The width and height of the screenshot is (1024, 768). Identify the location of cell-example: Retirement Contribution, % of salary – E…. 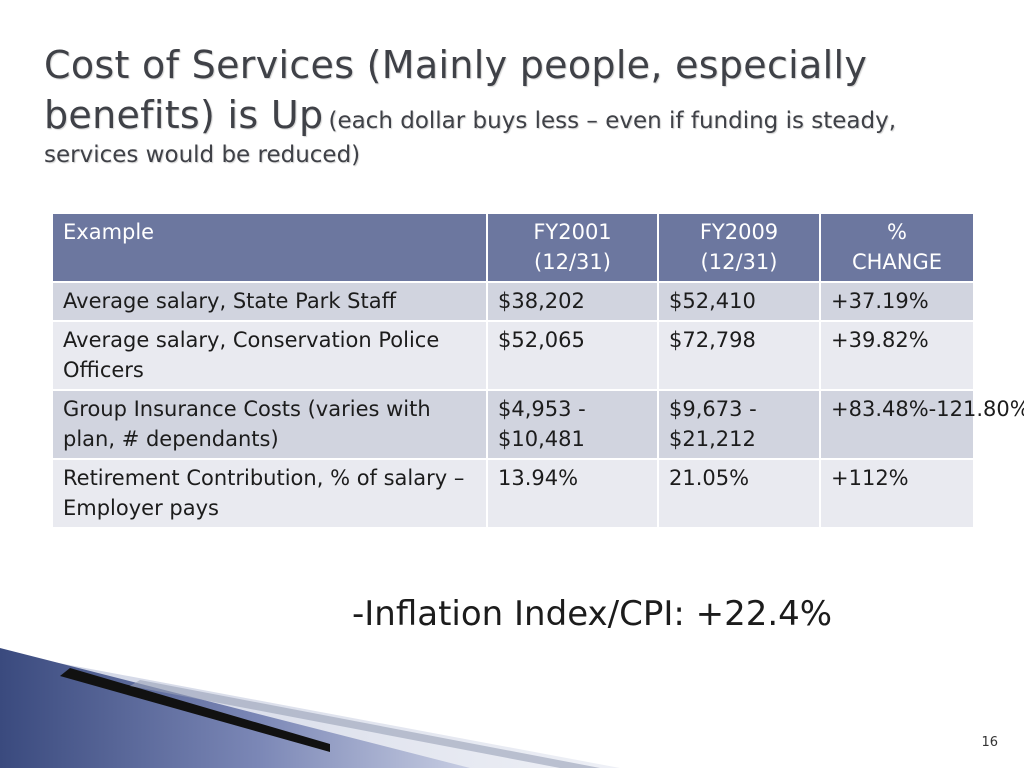
(269, 493).